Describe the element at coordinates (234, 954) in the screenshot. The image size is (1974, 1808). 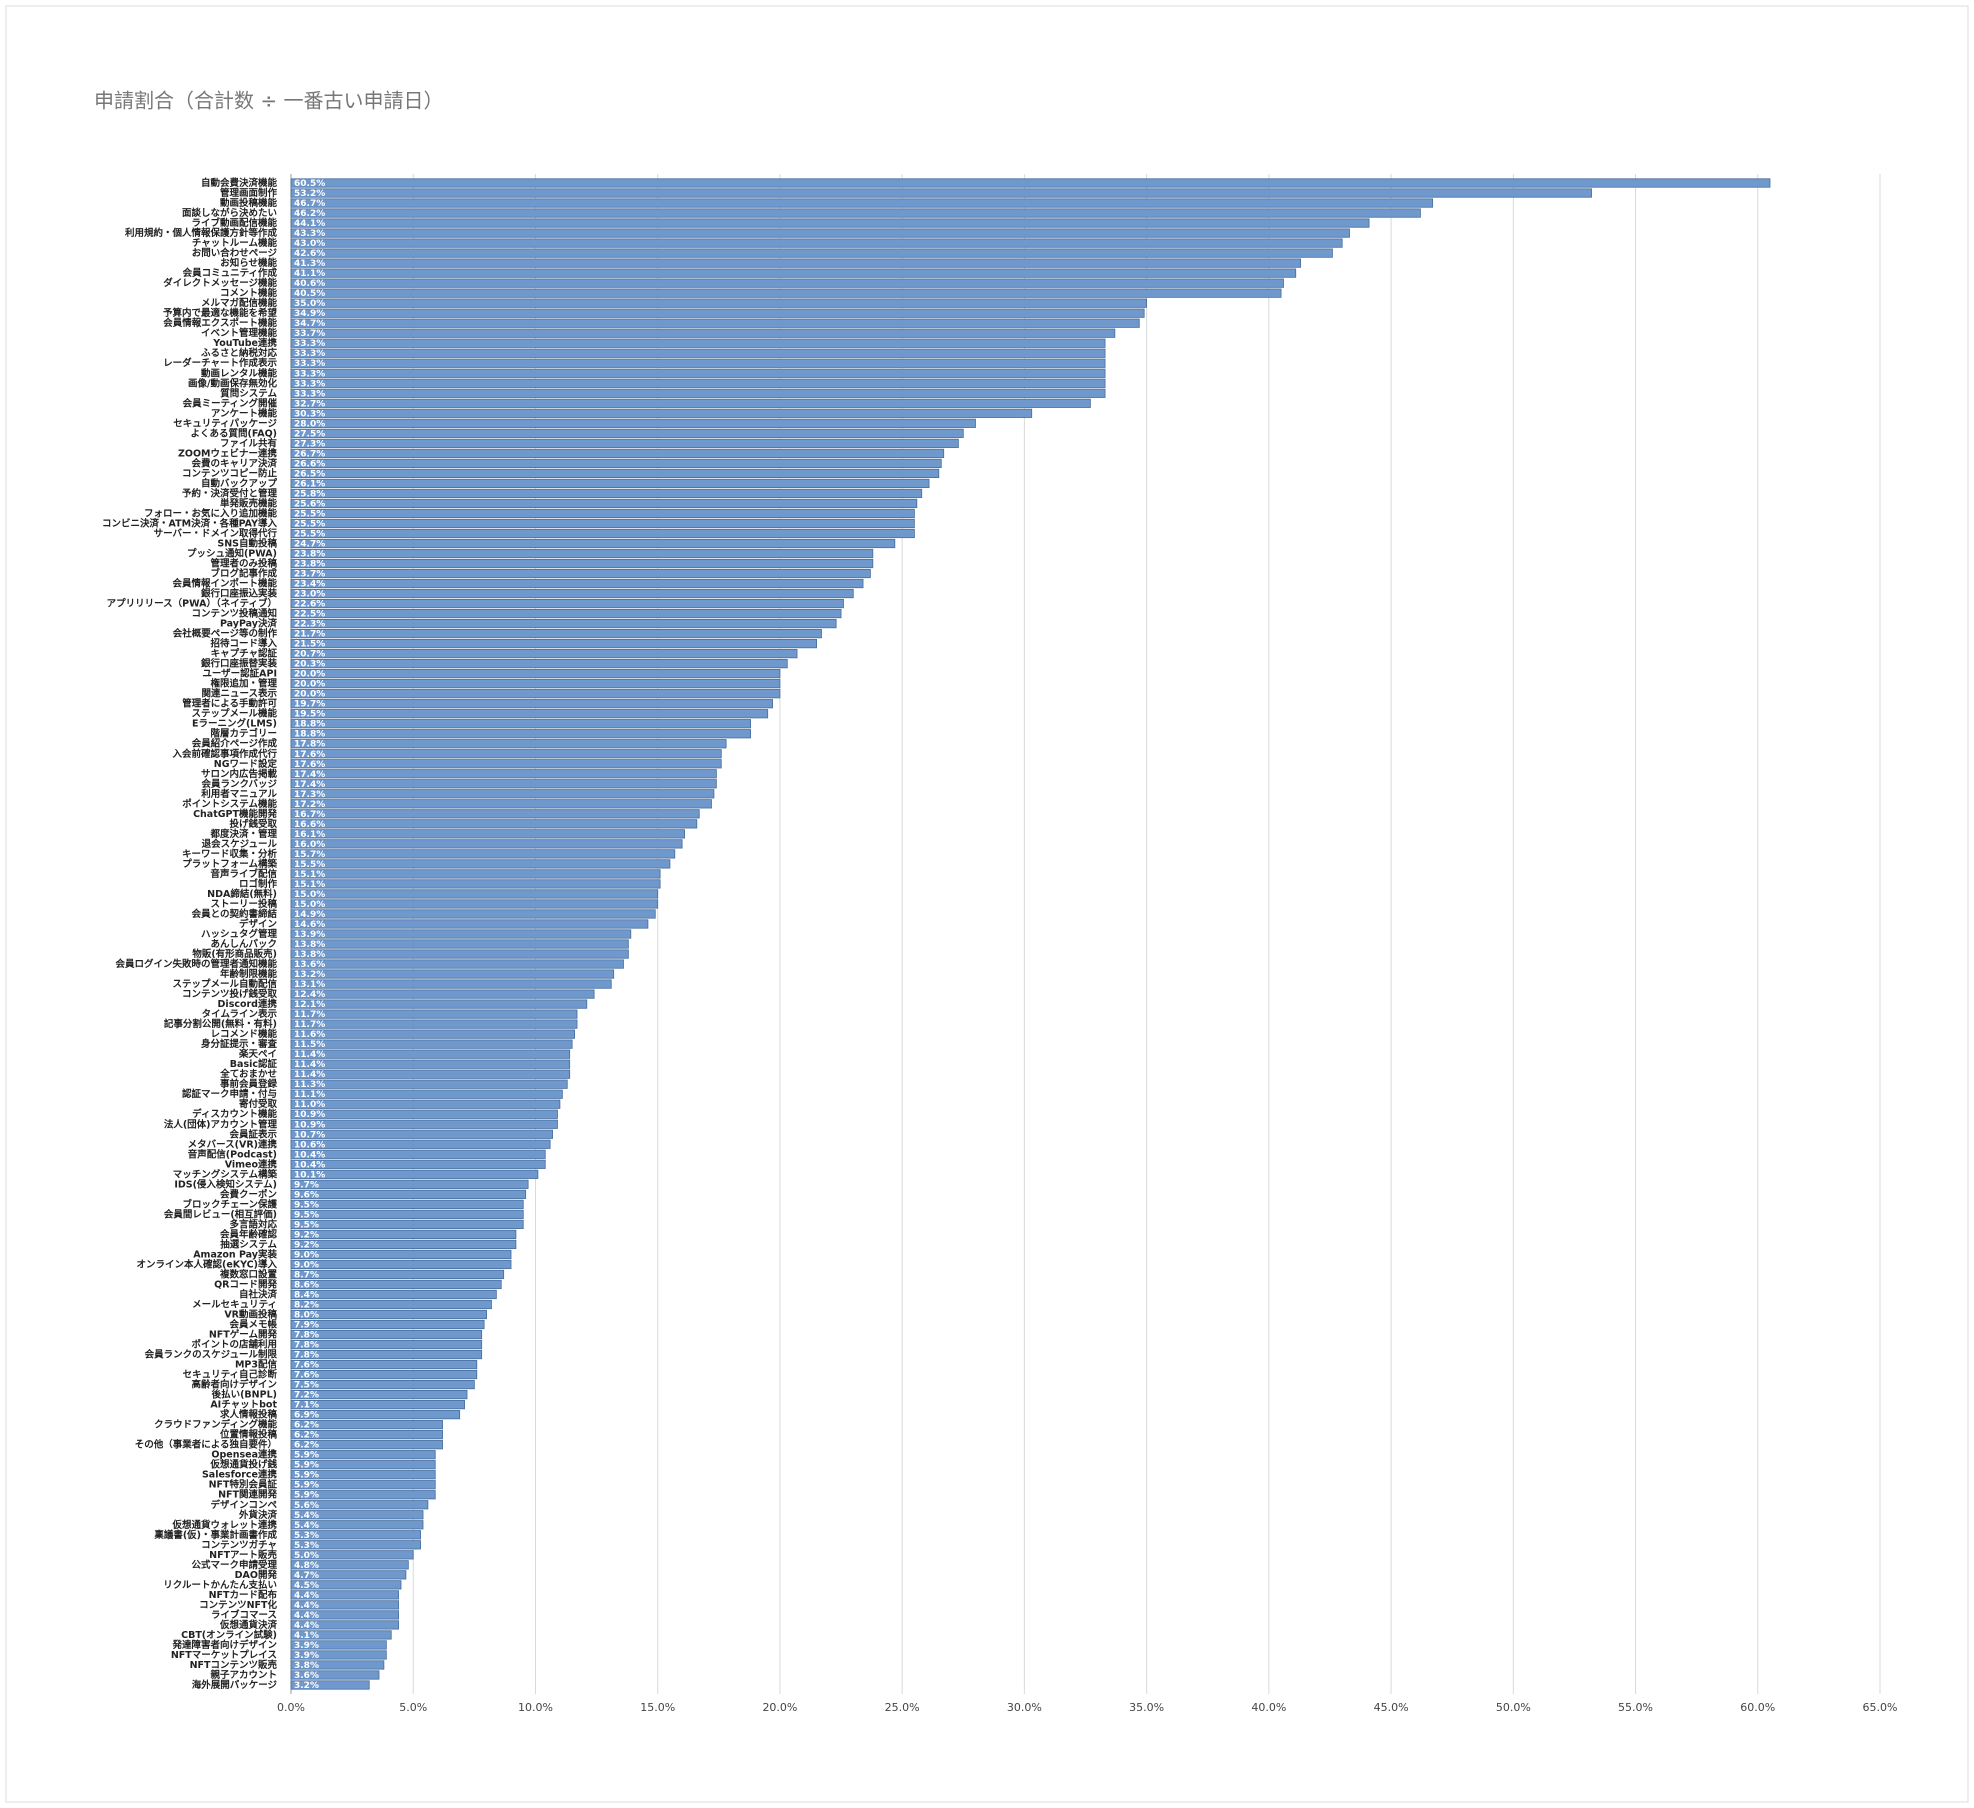
I see `y-tick-label: 物販(有形商品販売)` at that location.